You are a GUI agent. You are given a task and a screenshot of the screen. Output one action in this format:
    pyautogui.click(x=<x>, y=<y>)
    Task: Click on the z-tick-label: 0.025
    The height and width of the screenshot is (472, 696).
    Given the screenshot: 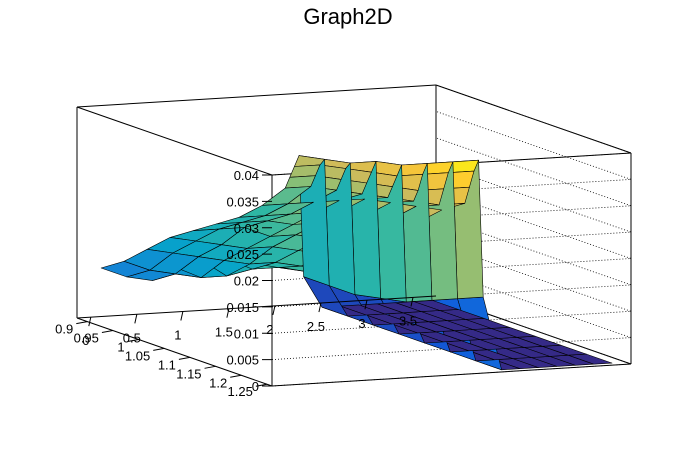 What is the action you would take?
    pyautogui.click(x=242, y=254)
    